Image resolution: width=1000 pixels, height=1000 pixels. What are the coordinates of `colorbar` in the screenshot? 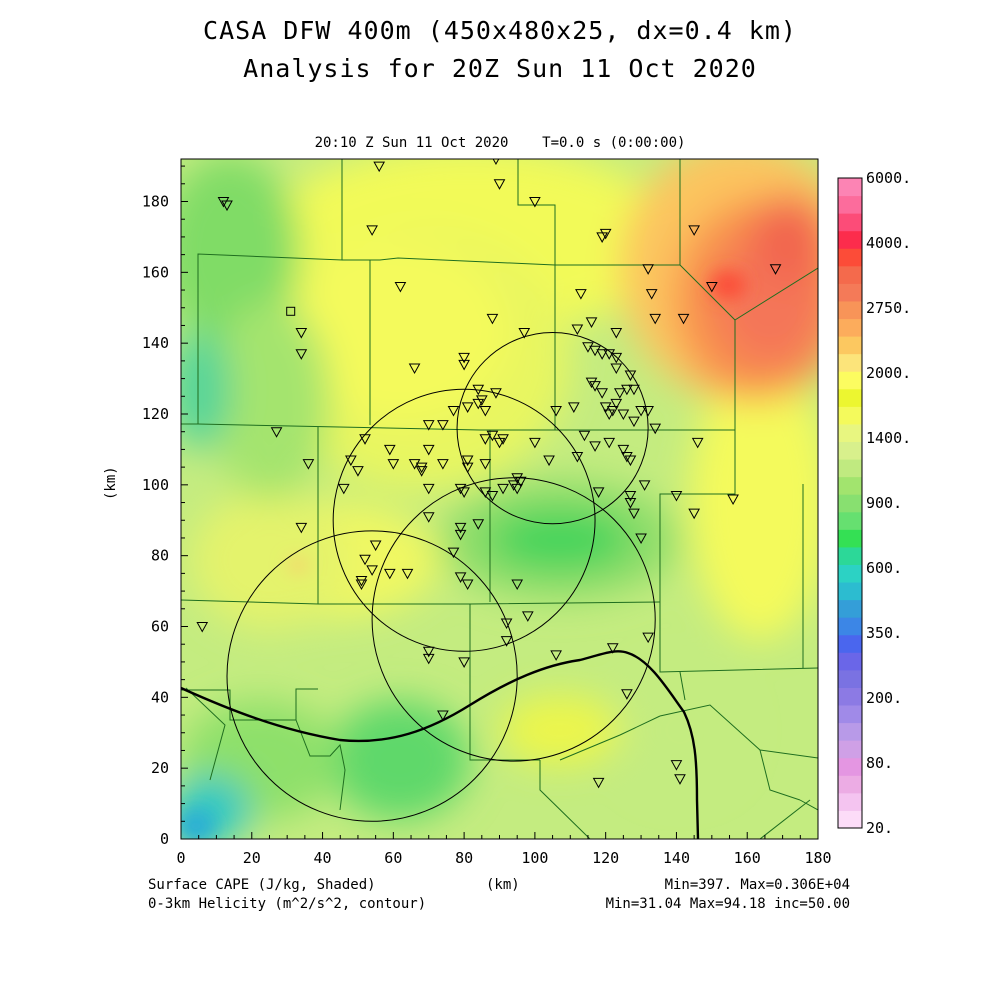 It's located at (850, 503).